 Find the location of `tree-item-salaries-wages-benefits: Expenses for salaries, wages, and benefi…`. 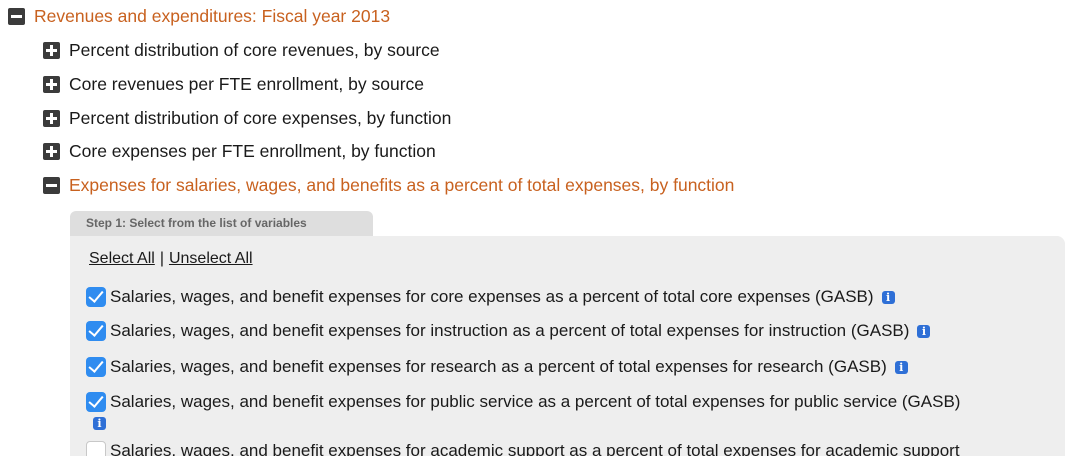

tree-item-salaries-wages-benefits: Expenses for salaries, wages, and benefi… is located at coordinates (388, 185).